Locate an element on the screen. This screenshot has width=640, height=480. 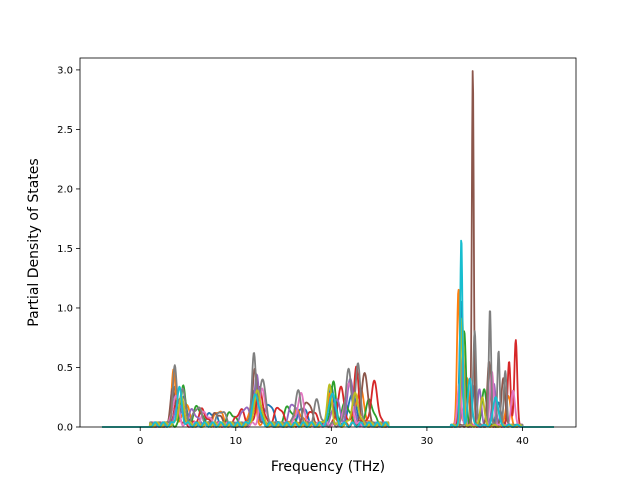
y-tick-label: 1.5 is located at coordinates (65, 249).